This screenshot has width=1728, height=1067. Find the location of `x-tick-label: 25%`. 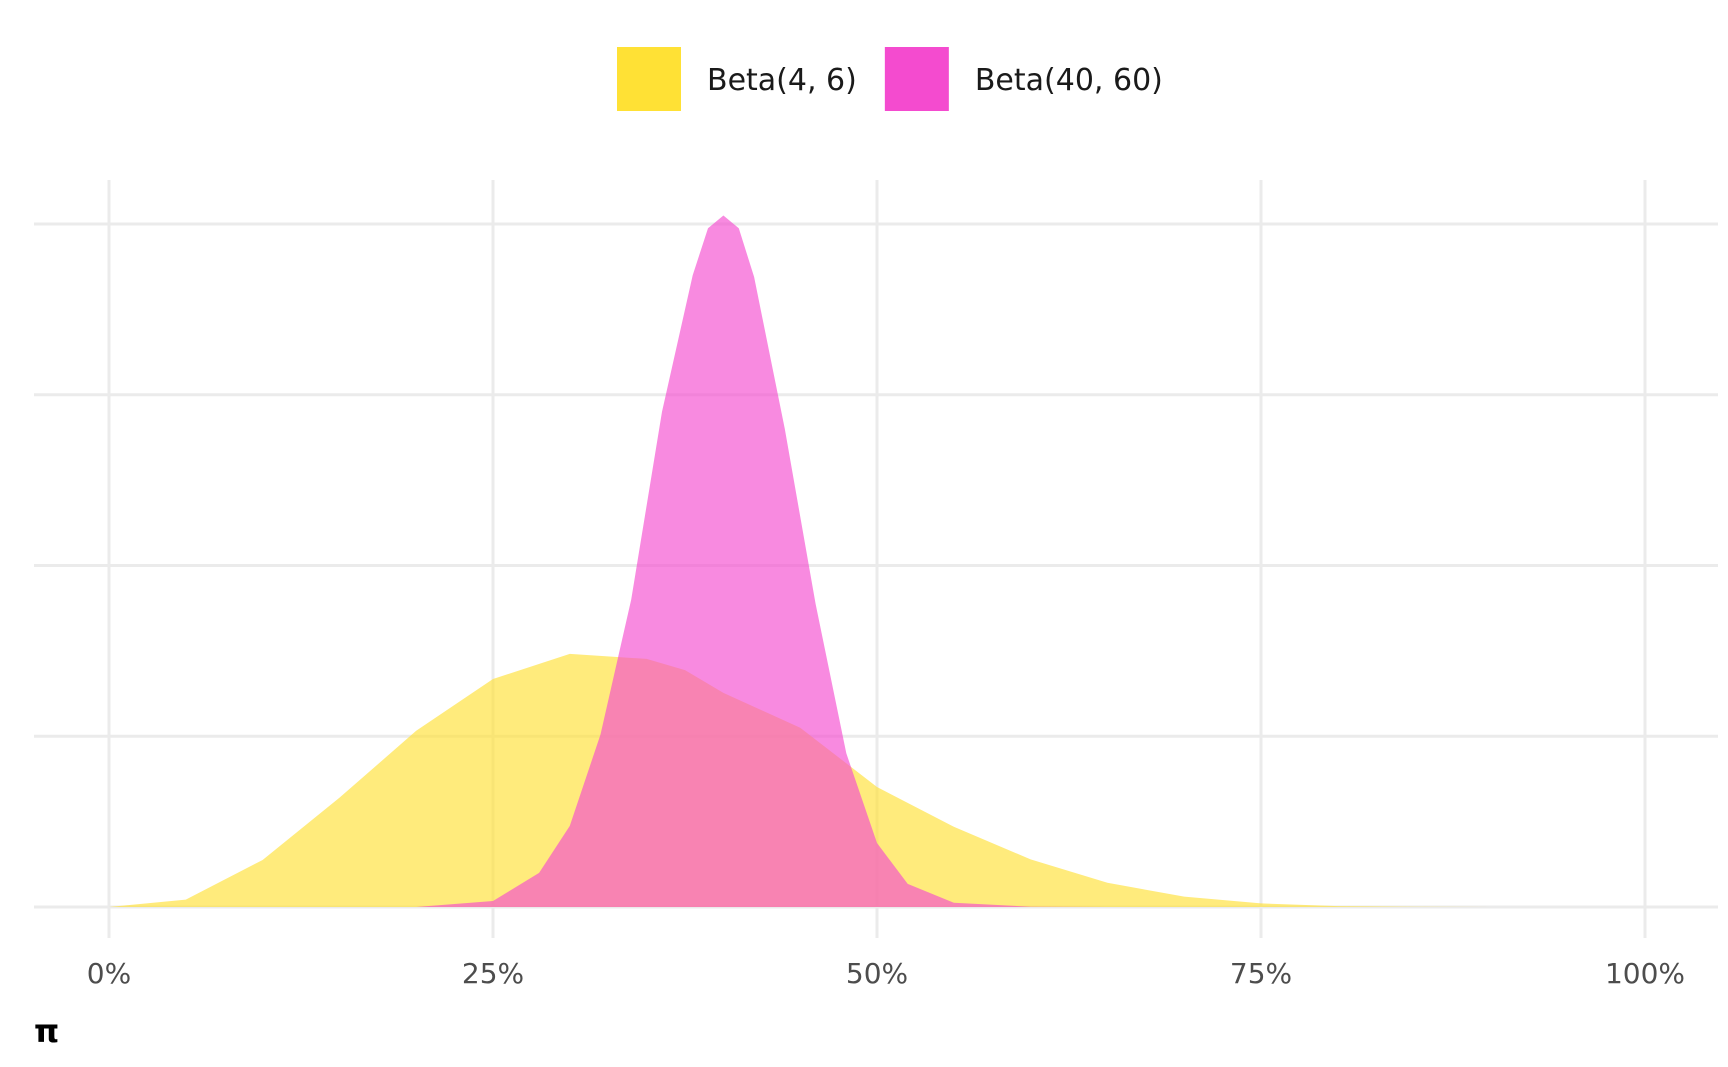

x-tick-label: 25% is located at coordinates (493, 973).